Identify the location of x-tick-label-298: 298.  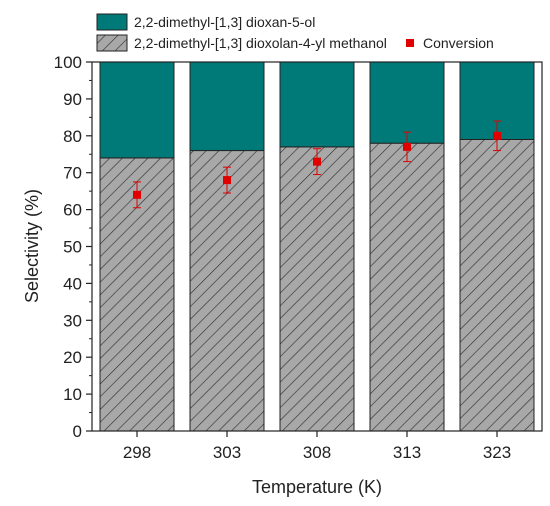
(137, 452).